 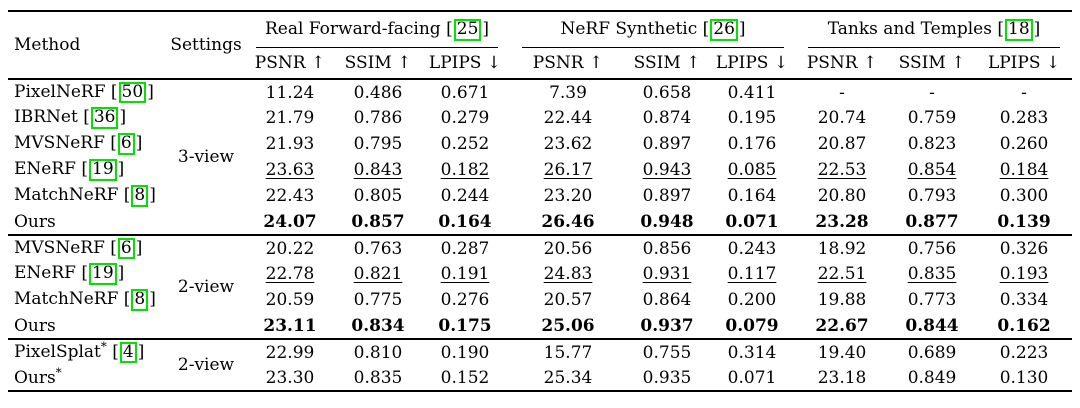 What do you see at coordinates (132, 92) in the screenshot?
I see `citation-link: 50` at bounding box center [132, 92].